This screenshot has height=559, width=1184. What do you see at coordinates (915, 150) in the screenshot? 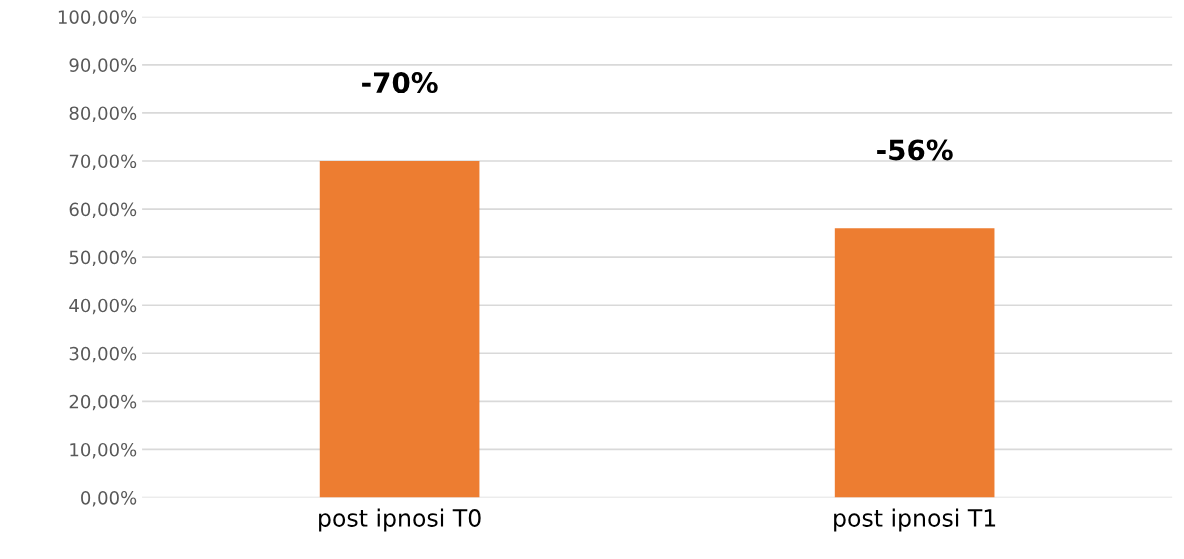
I see `annotation: -56%` at bounding box center [915, 150].